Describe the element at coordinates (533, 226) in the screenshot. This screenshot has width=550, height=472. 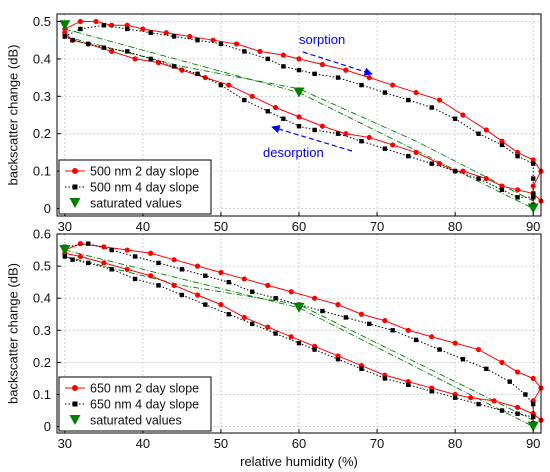
I see `top-x-tick-label: 90` at that location.